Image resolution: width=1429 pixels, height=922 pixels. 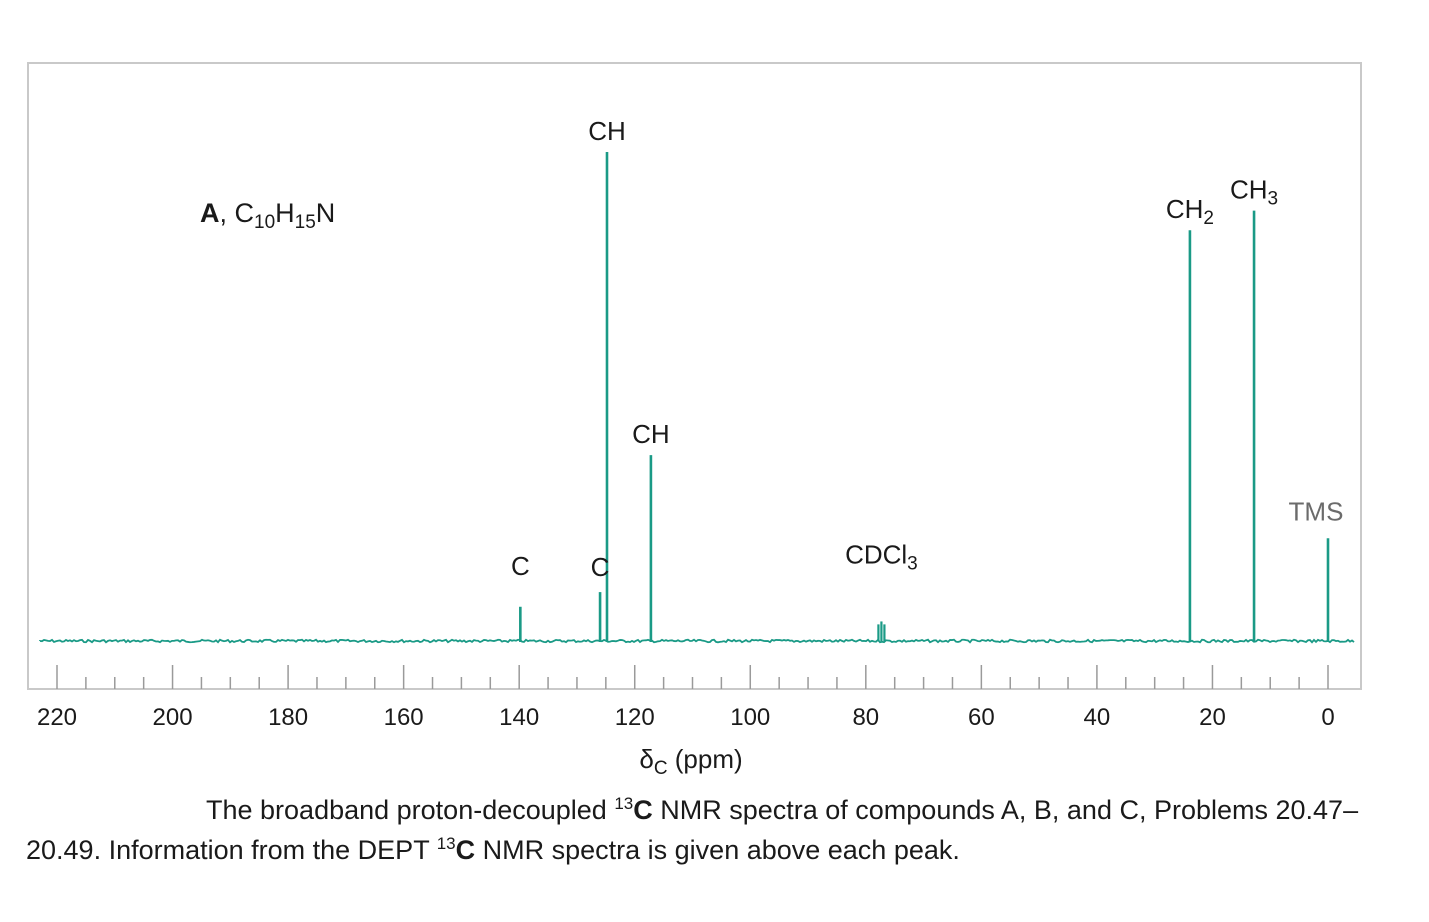 I want to click on peak-label-3: CH, so click(x=651, y=434).